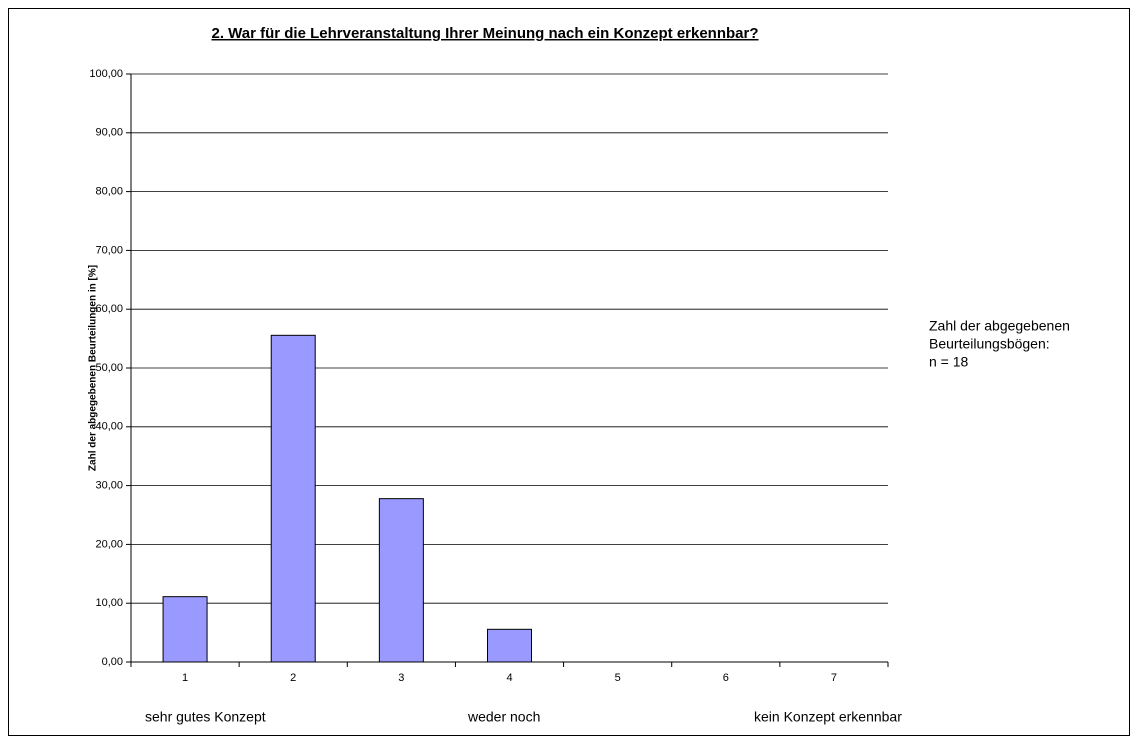 The width and height of the screenshot is (1138, 744). I want to click on x-tick-label: 3, so click(401, 678).